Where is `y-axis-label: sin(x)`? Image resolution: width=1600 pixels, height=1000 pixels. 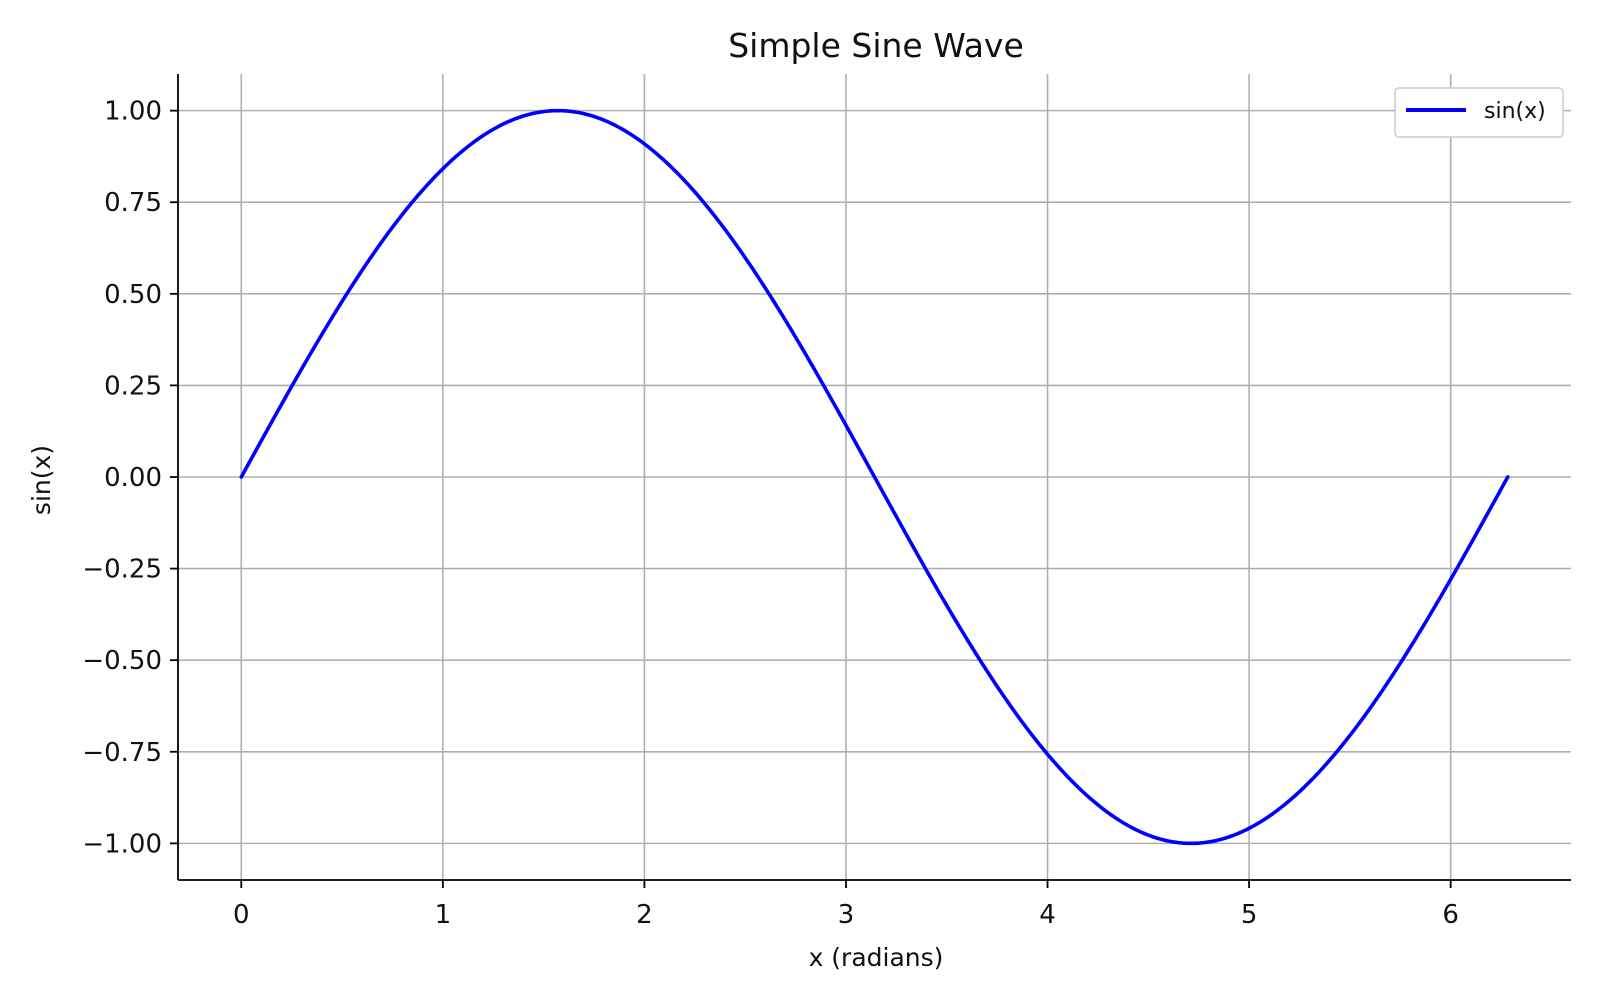
y-axis-label: sin(x) is located at coordinates (41, 480).